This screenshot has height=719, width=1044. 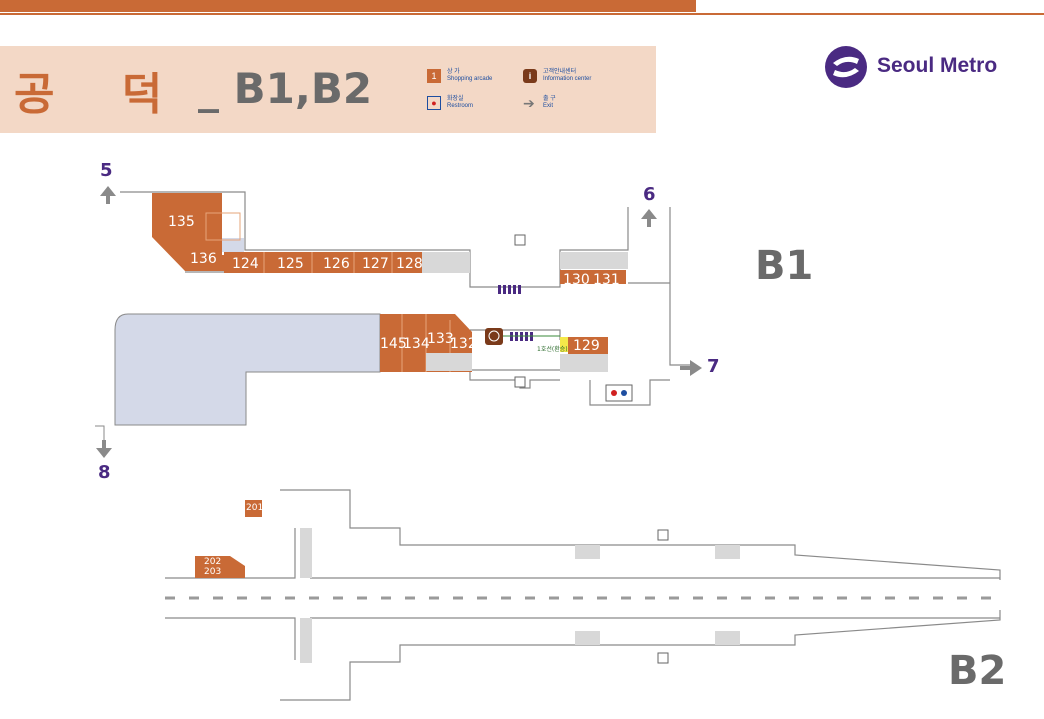 What do you see at coordinates (713, 366) in the screenshot?
I see `exit-7-label: 7` at bounding box center [713, 366].